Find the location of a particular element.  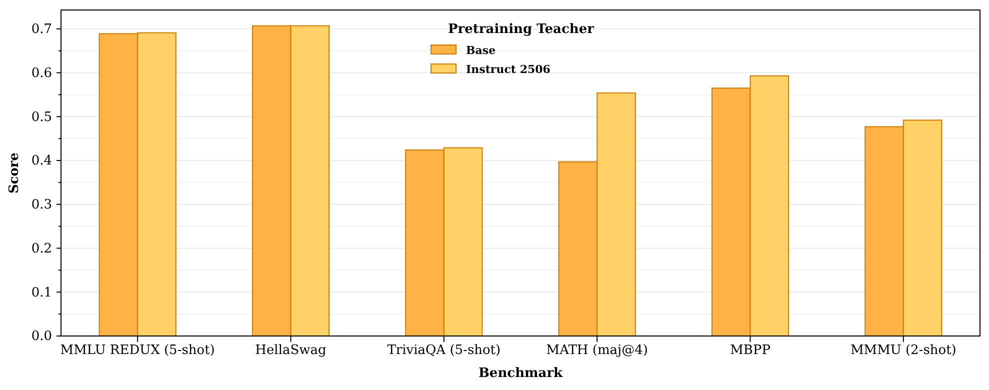

y-tick-label: 0.7 is located at coordinates (41, 30).